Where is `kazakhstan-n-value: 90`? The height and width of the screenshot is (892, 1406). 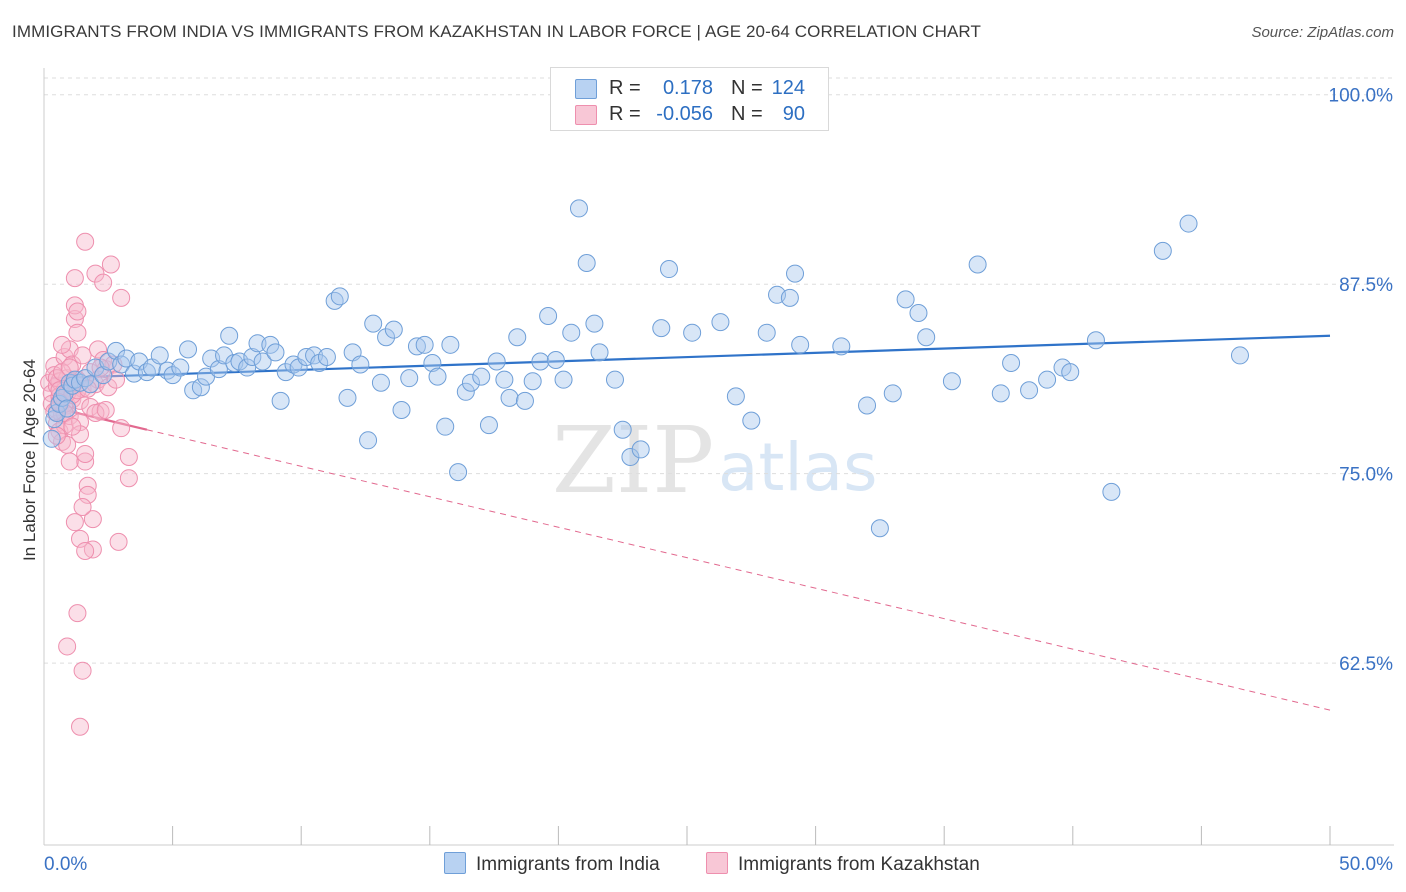
kazakhstan-n-value: 90 is located at coordinates (793, 114).